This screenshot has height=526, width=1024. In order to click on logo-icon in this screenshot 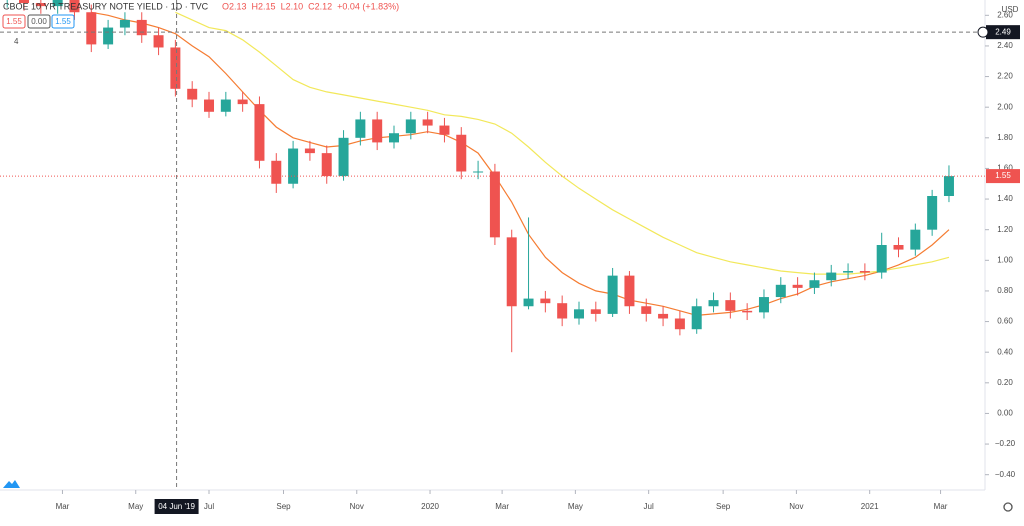, I will do `click(11, 484)`.